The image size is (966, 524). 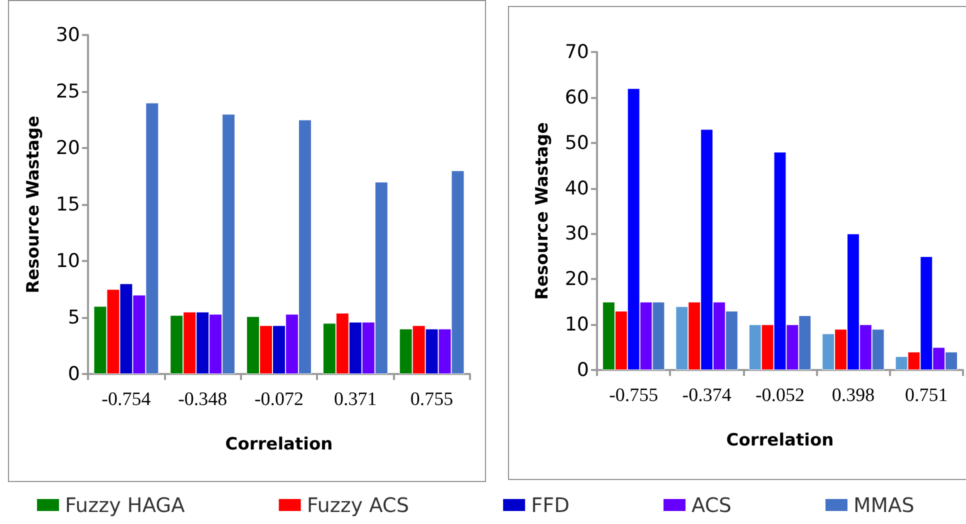 I want to click on x-tick-label: 0.755, so click(x=432, y=399).